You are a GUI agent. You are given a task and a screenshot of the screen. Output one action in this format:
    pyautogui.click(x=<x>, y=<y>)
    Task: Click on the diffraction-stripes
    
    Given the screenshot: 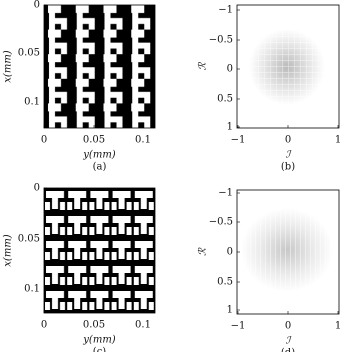 What is the action you would take?
    pyautogui.click(x=287, y=250)
    